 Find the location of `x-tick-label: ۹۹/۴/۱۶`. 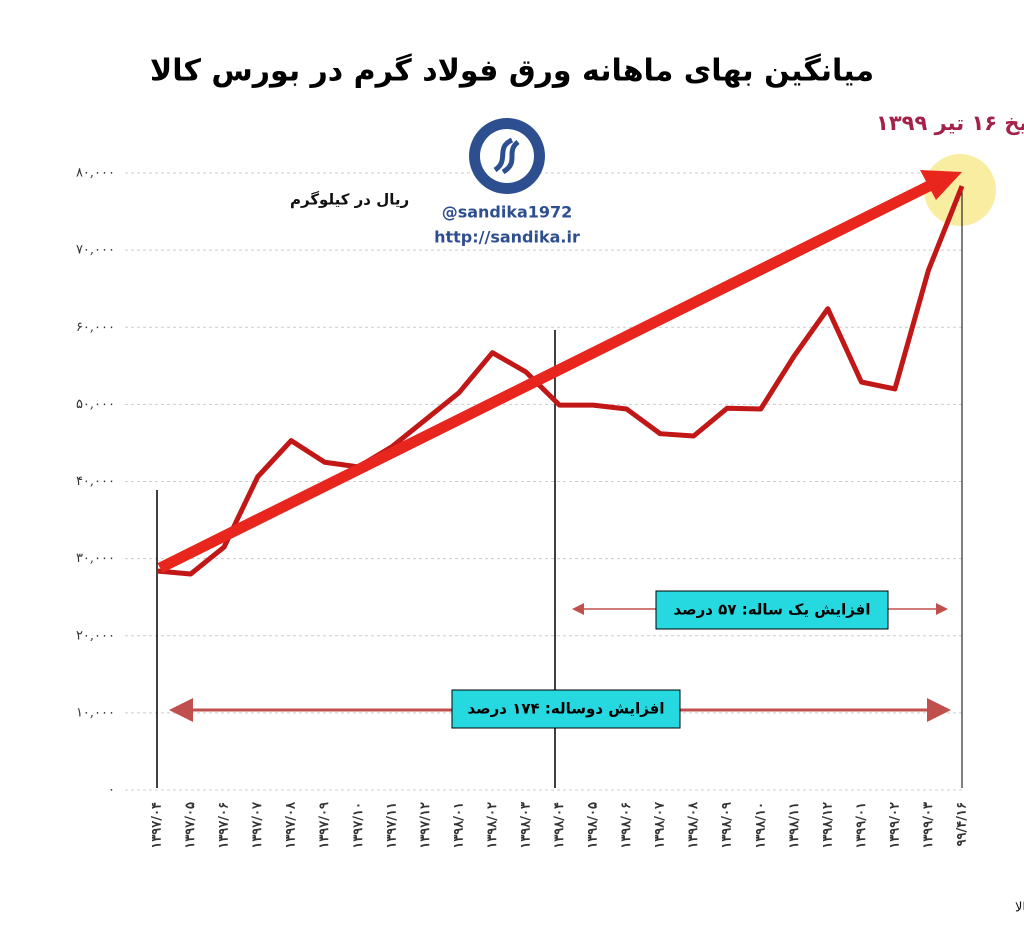

x-tick-label: ۹۹/۴/۱۶ is located at coordinates (962, 824).